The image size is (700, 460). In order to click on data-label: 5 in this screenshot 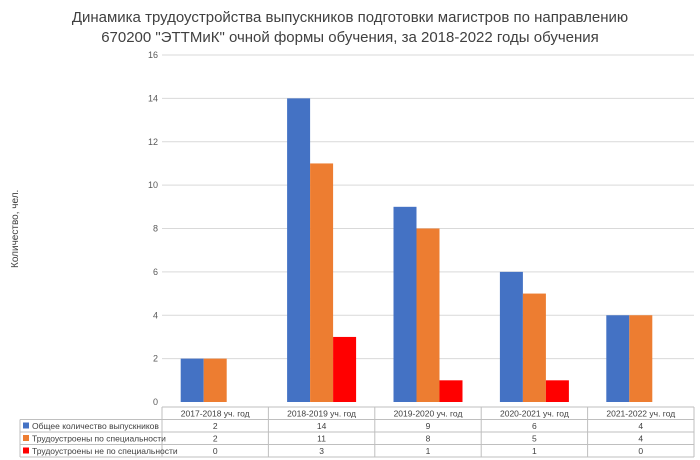, I will do `click(534, 439)`.